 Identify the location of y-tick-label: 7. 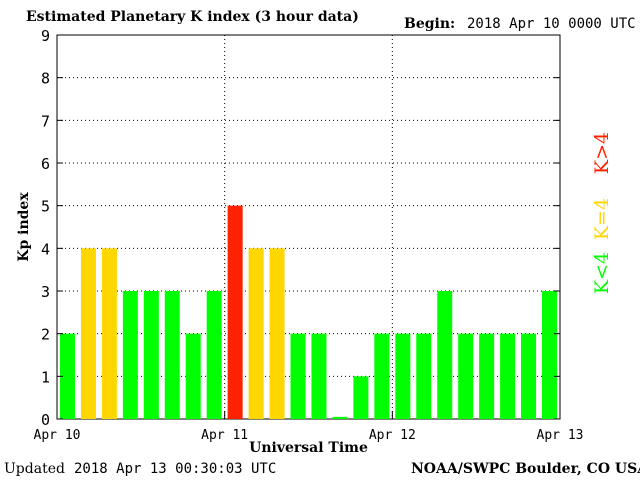
(45, 121).